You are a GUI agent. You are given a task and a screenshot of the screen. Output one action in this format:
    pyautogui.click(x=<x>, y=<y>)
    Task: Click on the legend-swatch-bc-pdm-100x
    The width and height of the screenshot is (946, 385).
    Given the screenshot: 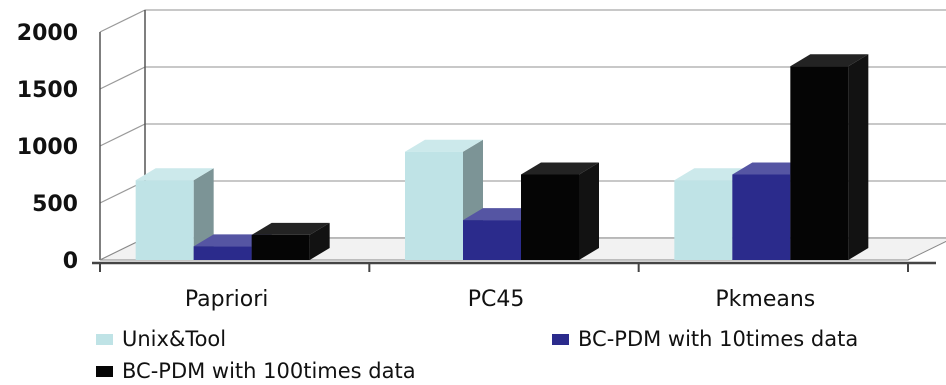 What is the action you would take?
    pyautogui.click(x=104, y=371)
    